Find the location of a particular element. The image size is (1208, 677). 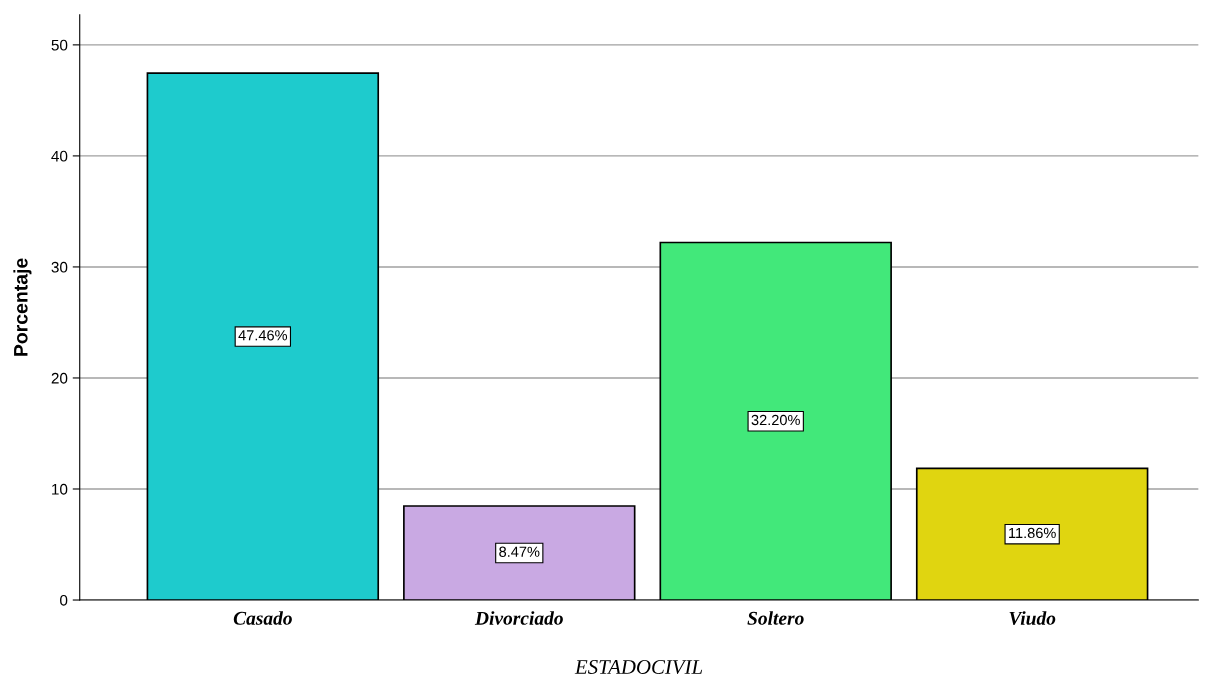

y-tick-label: 0 is located at coordinates (64, 600).